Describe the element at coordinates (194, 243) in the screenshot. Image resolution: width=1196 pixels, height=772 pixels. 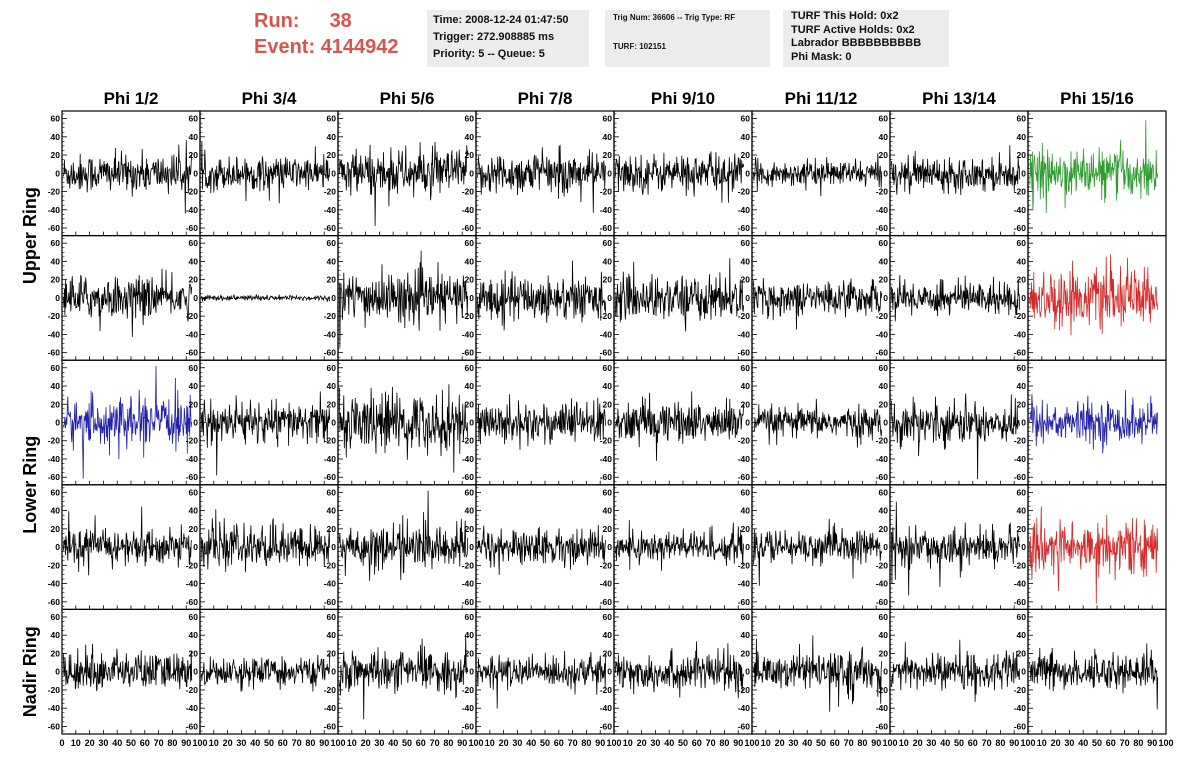
I see `y-tick-label-r1-c1-60: 60` at that location.